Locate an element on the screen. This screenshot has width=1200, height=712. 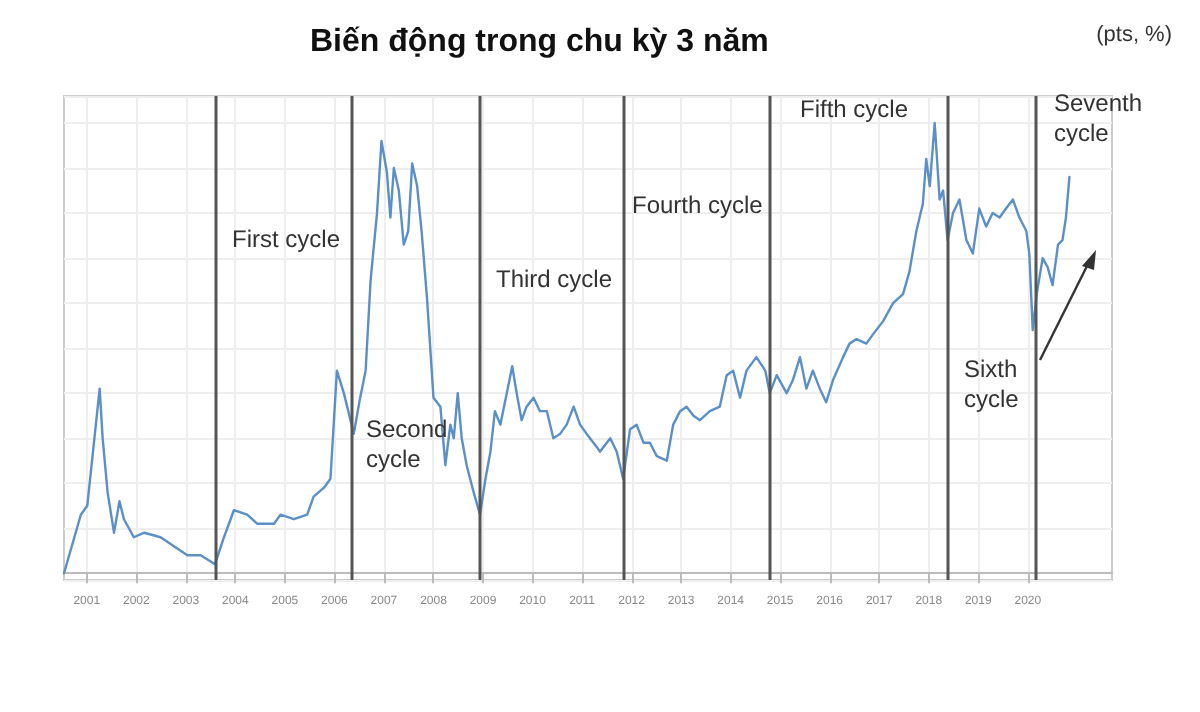
y-axis-title: (pts, %) is located at coordinates (1134, 35).